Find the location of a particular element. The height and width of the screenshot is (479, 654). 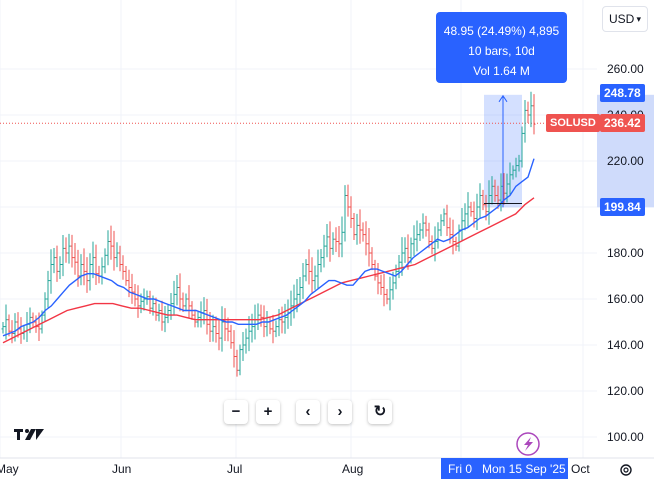

y-tick-label: 180.00 is located at coordinates (625, 253).